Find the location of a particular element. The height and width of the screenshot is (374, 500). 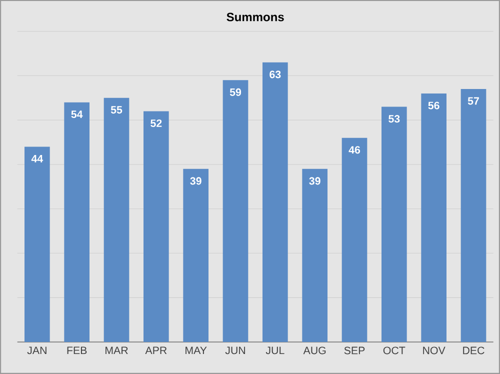

data-label: 52 is located at coordinates (156, 123).